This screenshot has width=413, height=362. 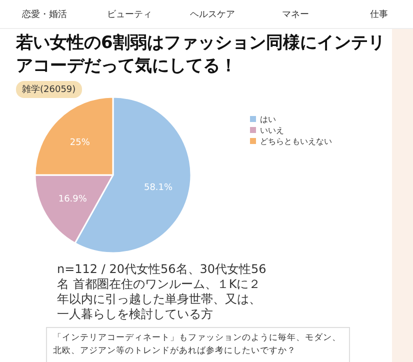 What do you see at coordinates (198, 344) in the screenshot?
I see `text: 「インテリアコーディネート」もファッションのように毎年、モダン、北欧、アジアン等のトレンドがあれば参考にしたいですか？` at bounding box center [198, 344].